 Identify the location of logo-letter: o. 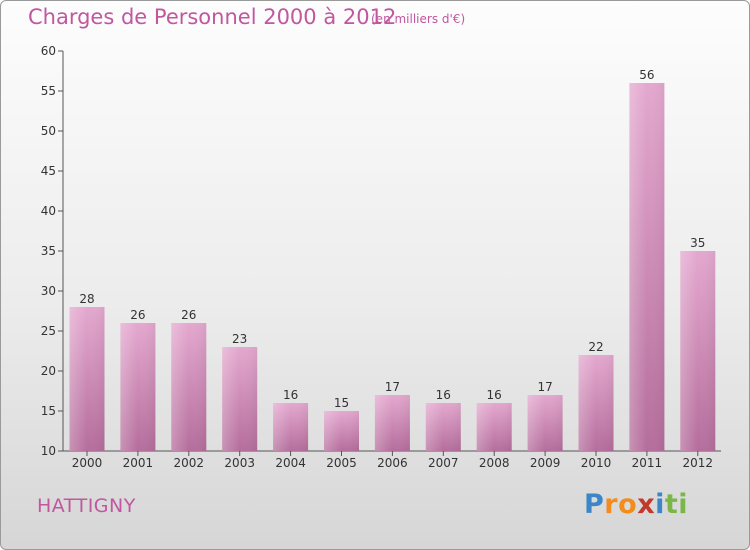
(628, 504).